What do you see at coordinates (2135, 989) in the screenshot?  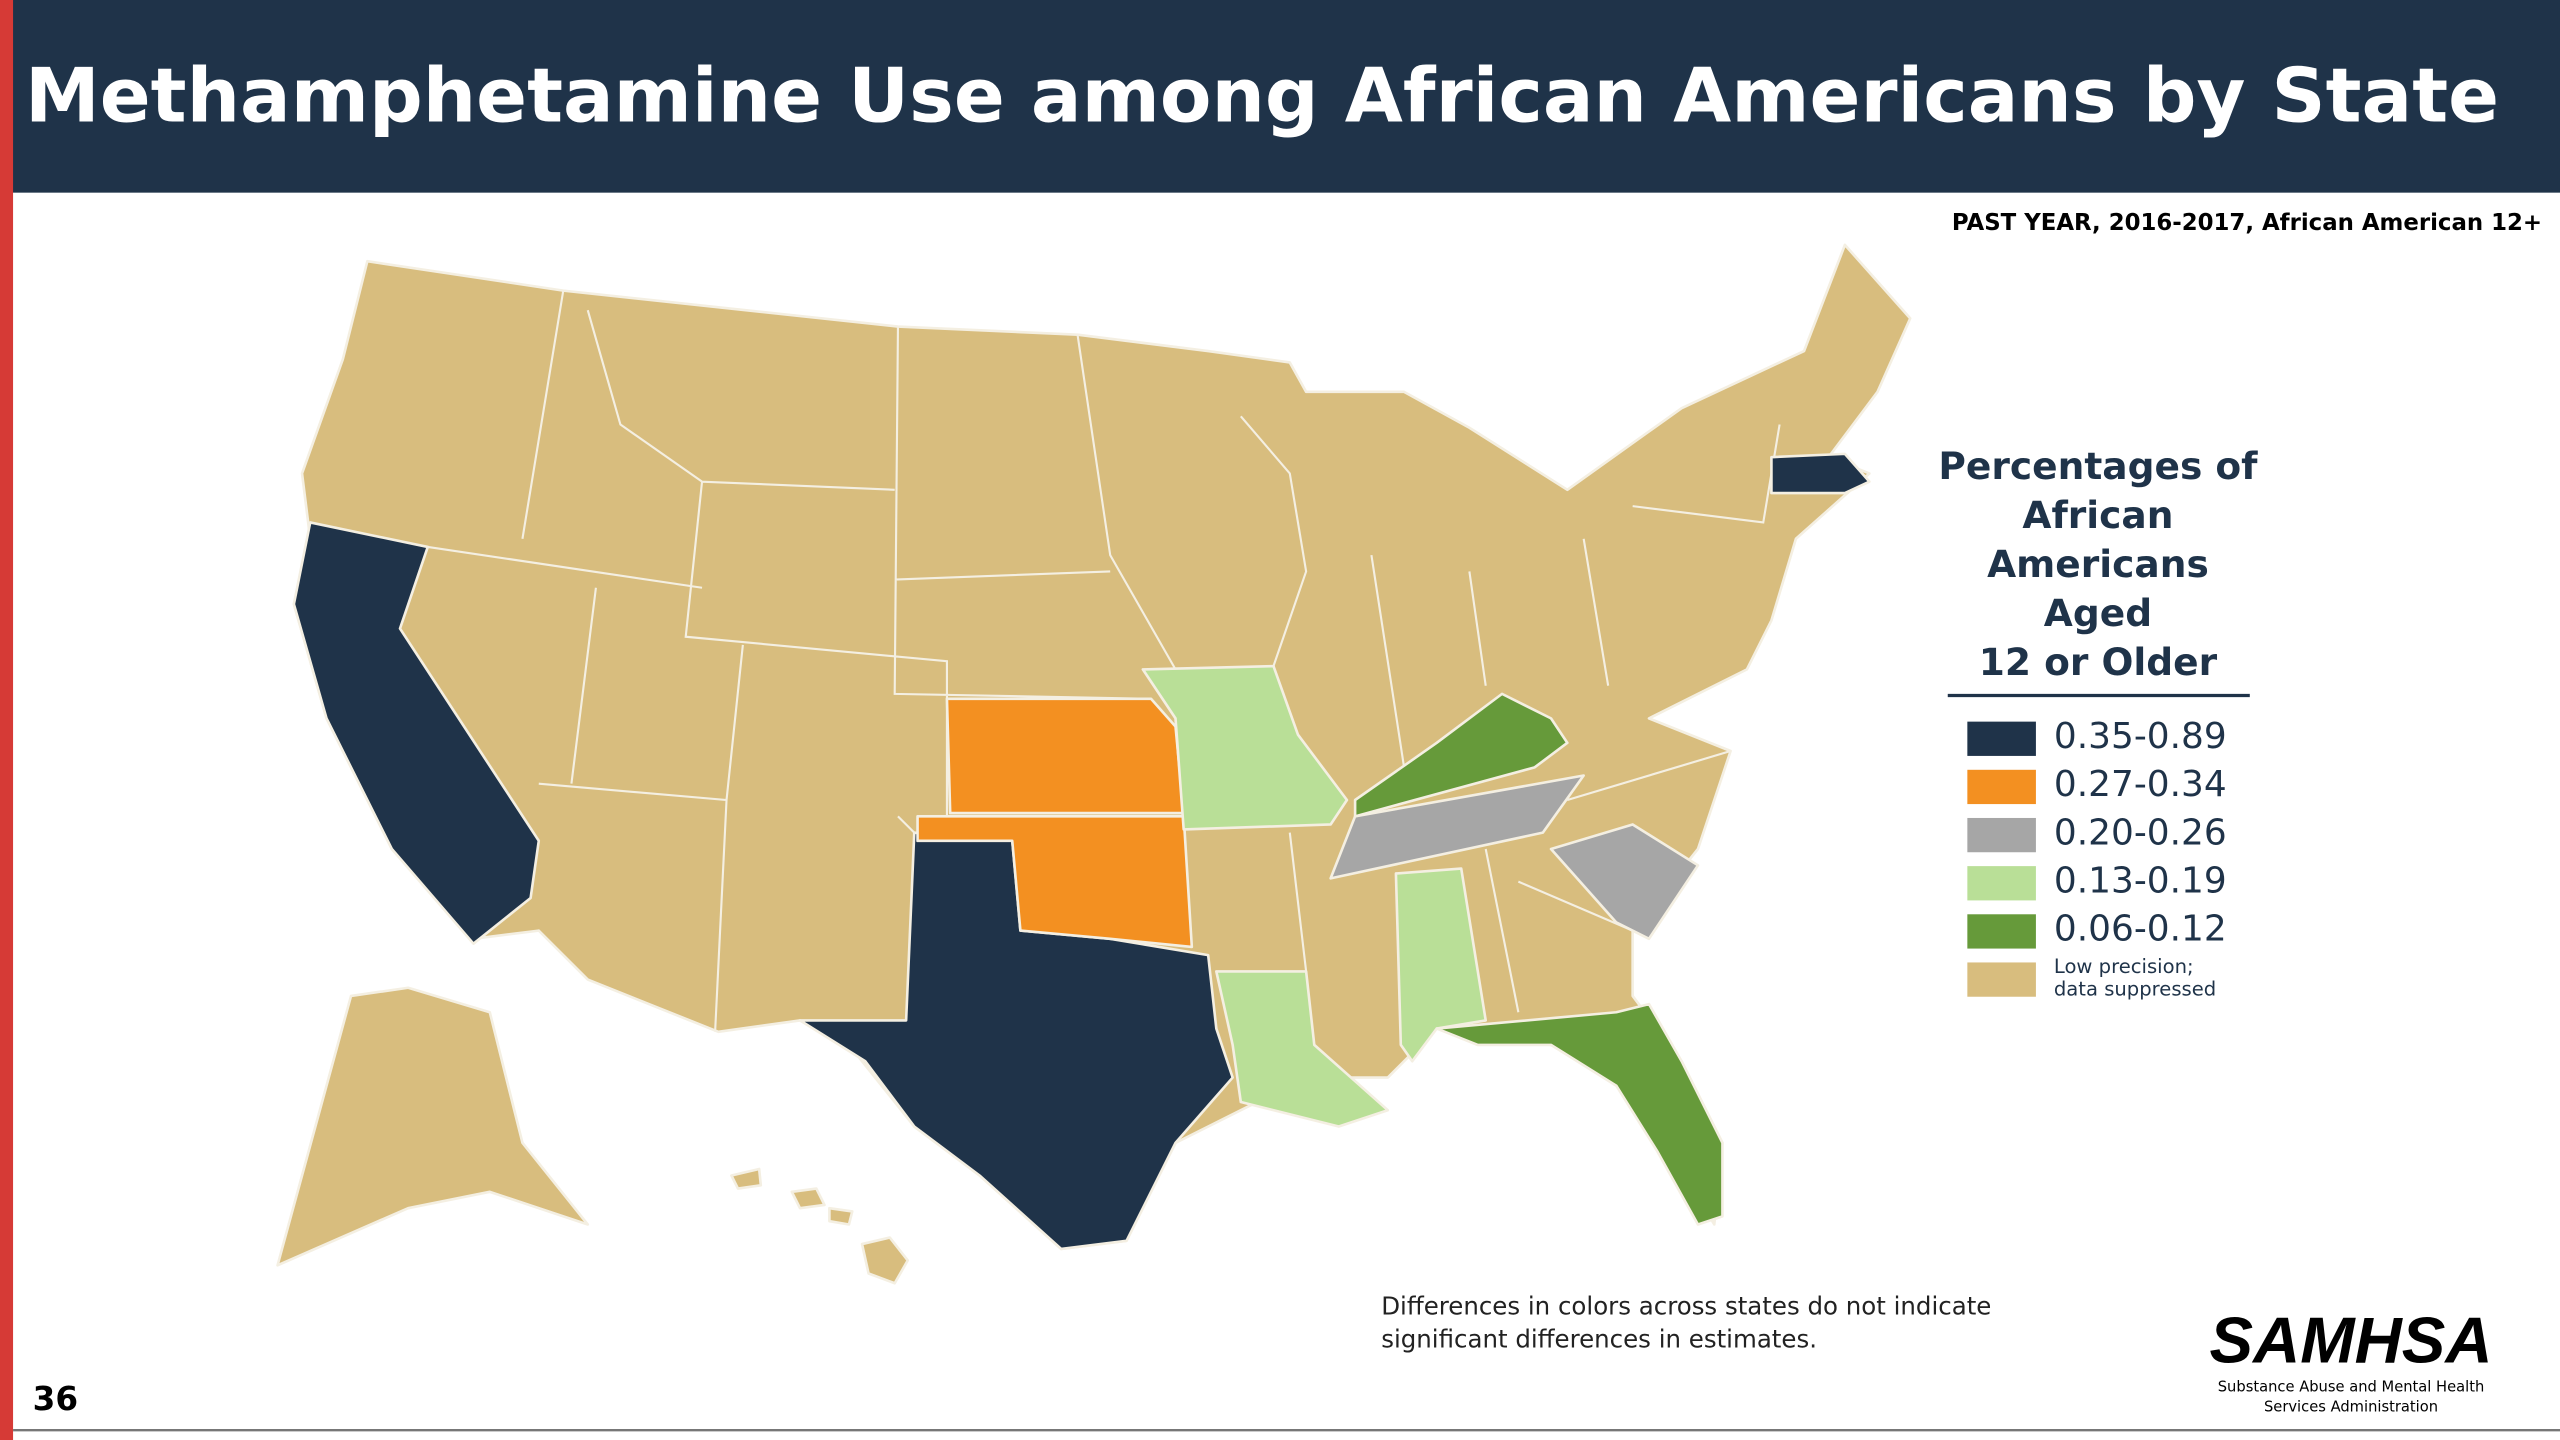 I see `legend-label: data suppressed` at bounding box center [2135, 989].